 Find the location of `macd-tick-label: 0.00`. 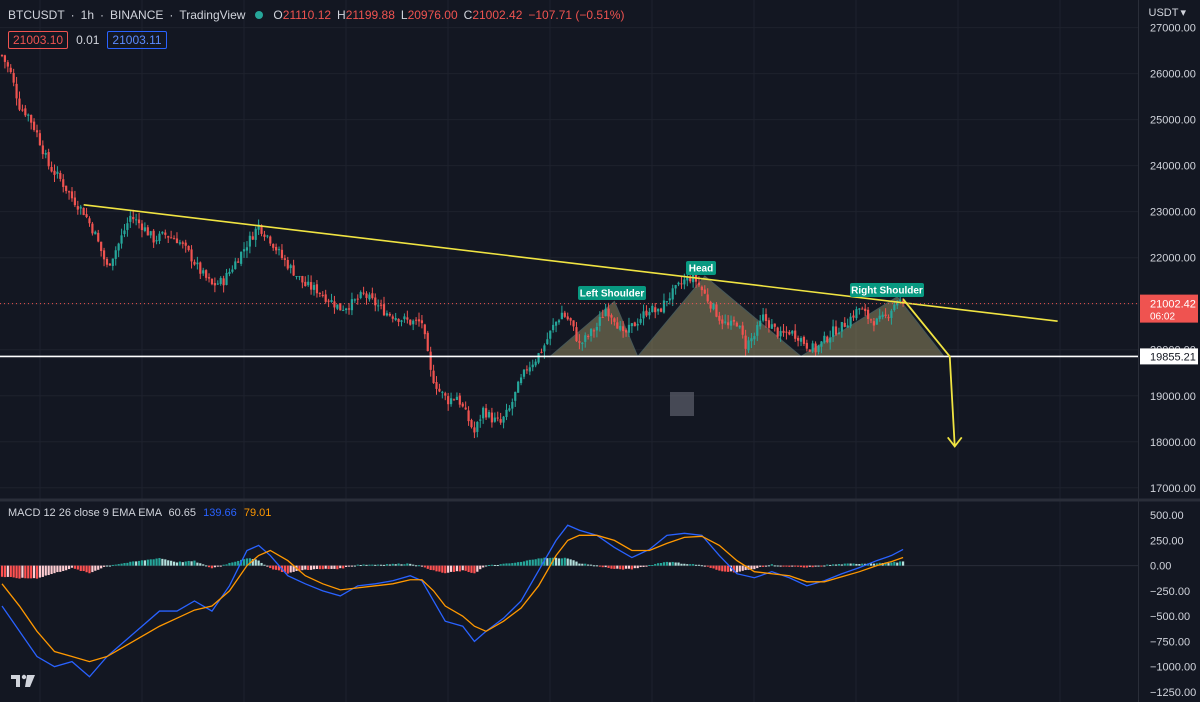

macd-tick-label: 0.00 is located at coordinates (1160, 567).